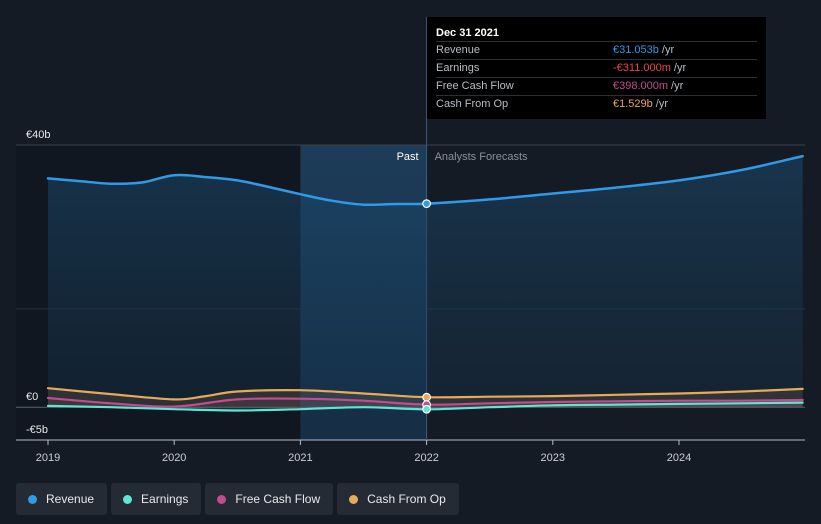  What do you see at coordinates (467, 33) in the screenshot?
I see `tooltip-date: Dec 31 2021` at bounding box center [467, 33].